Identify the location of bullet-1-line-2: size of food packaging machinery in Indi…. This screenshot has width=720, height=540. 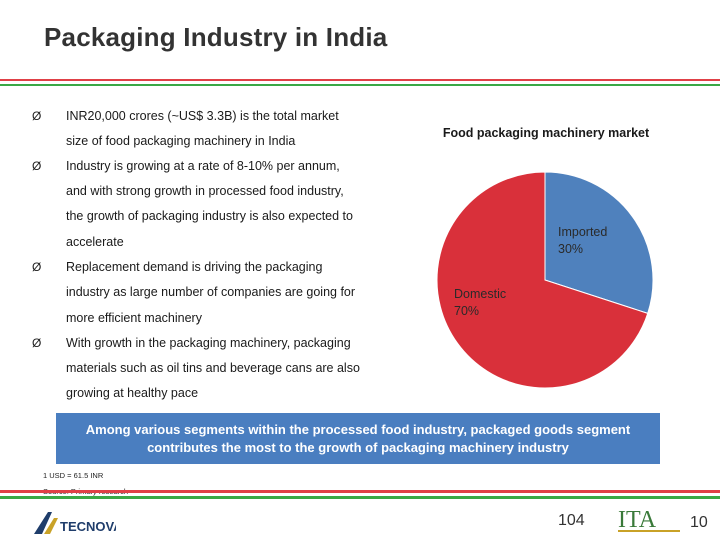
(181, 141).